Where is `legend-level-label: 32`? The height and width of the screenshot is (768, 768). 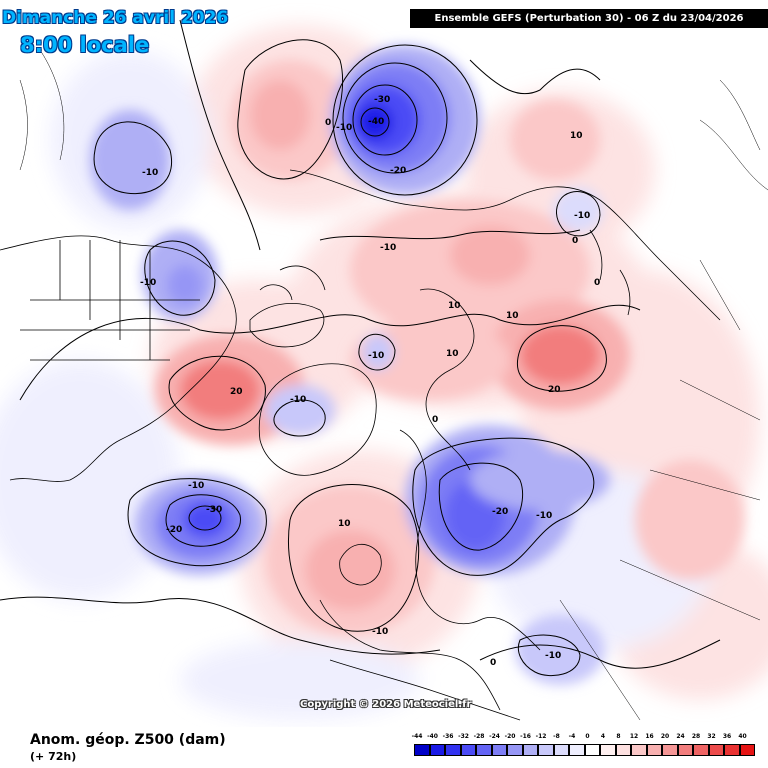
legend-level-label: 32 is located at coordinates (711, 736).